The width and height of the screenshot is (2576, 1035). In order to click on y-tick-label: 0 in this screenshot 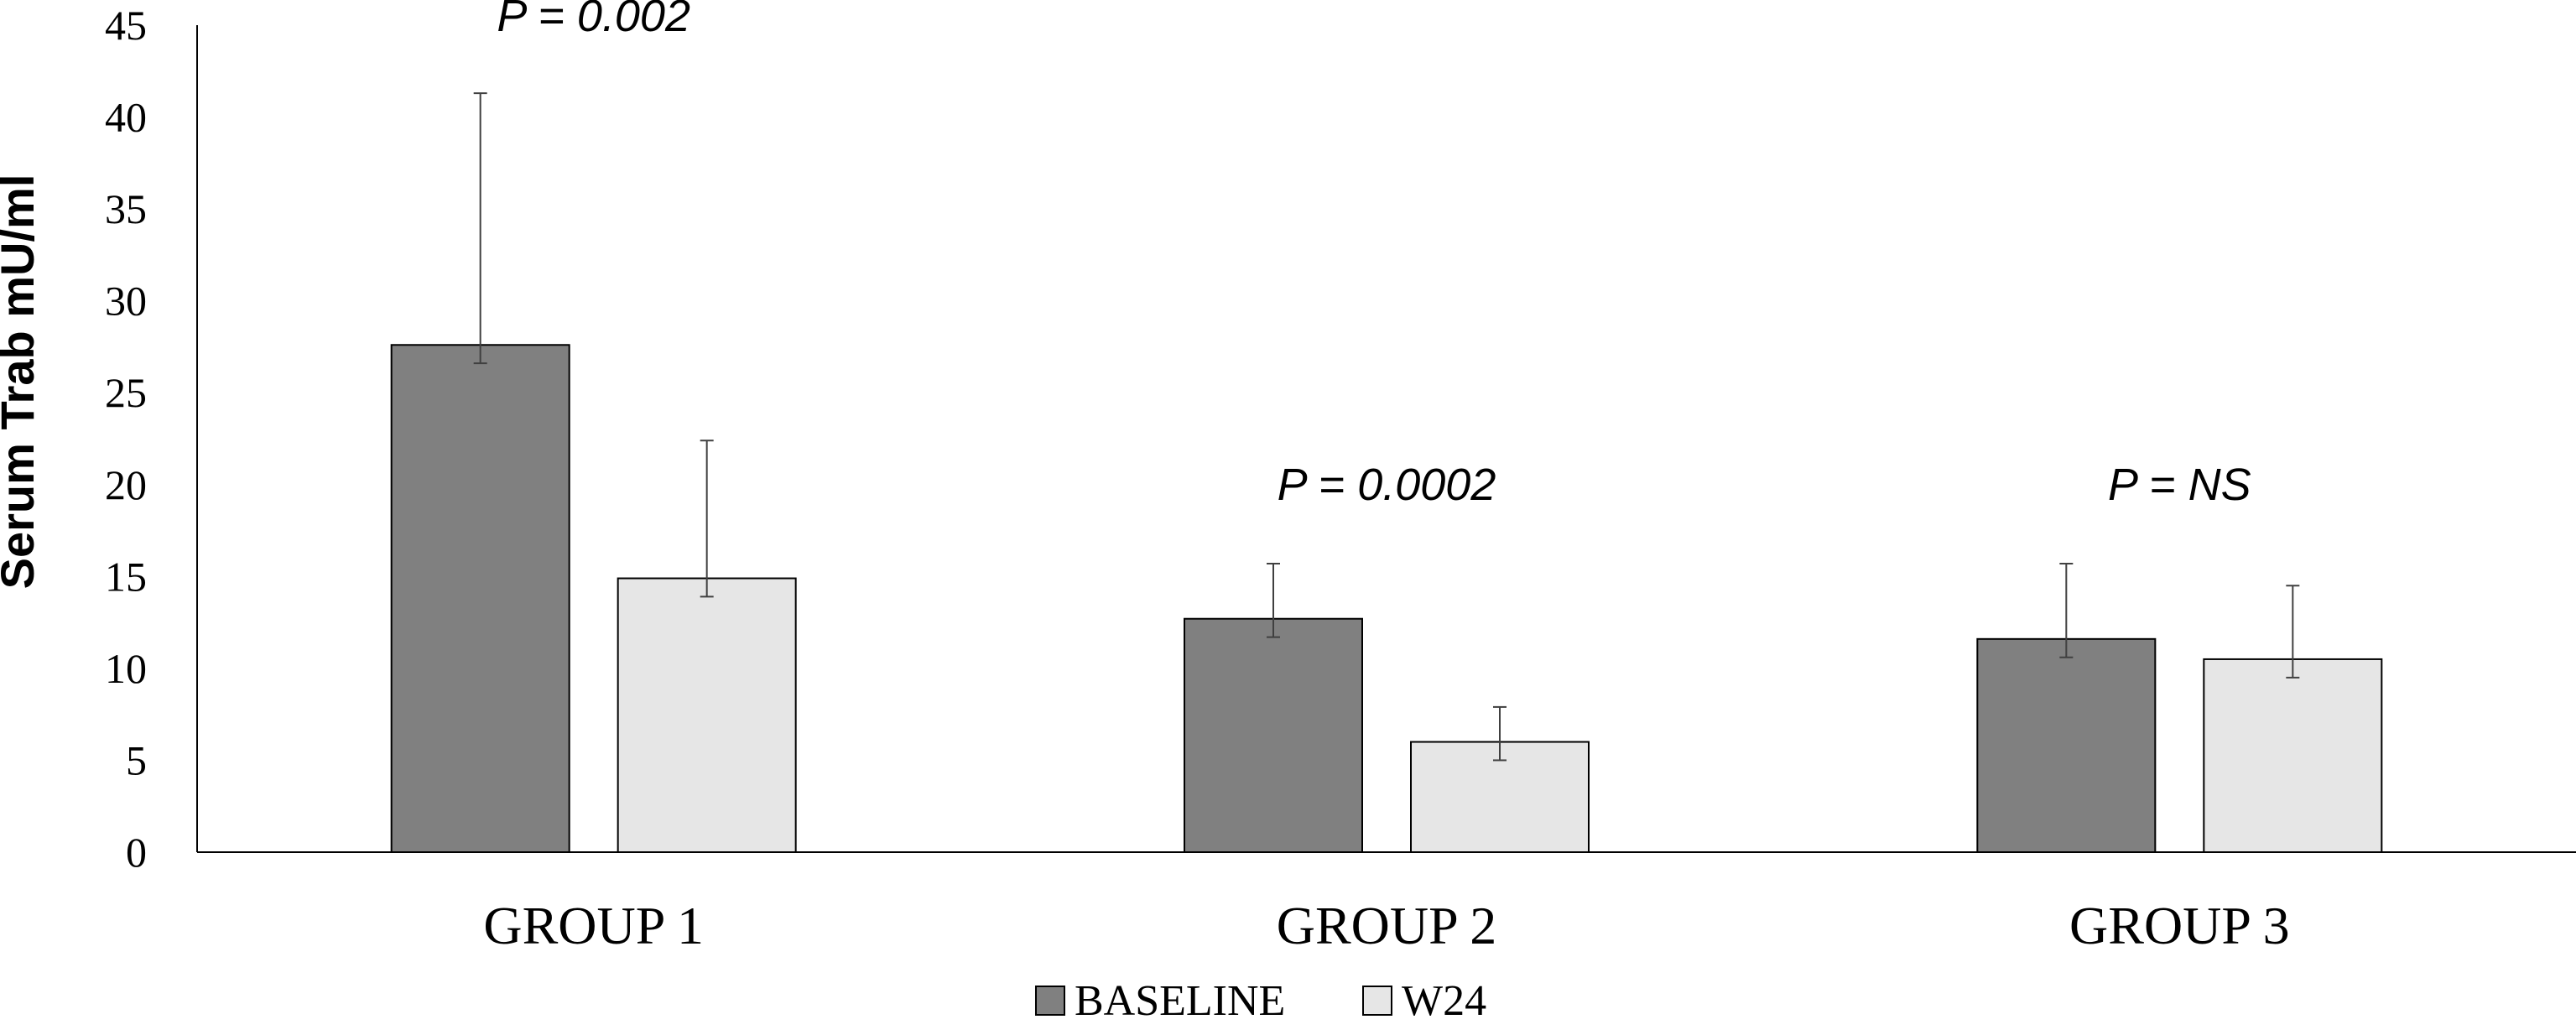, I will do `click(136, 852)`.